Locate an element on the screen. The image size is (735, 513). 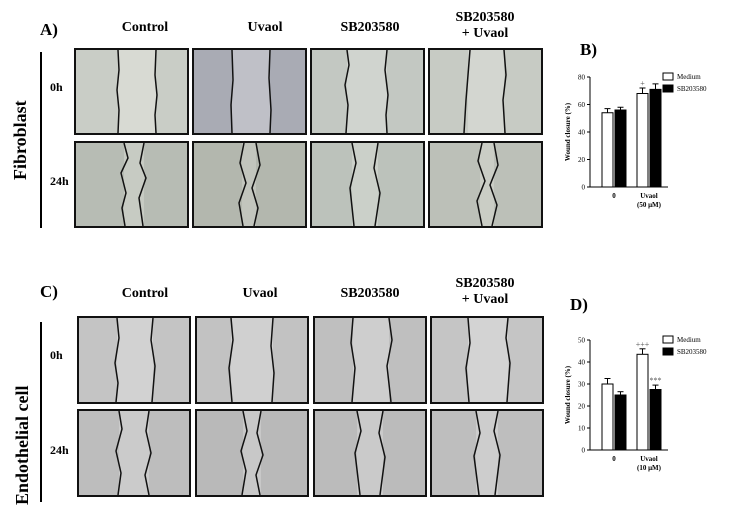
panel-label-c: C) is located at coordinates (49, 291).